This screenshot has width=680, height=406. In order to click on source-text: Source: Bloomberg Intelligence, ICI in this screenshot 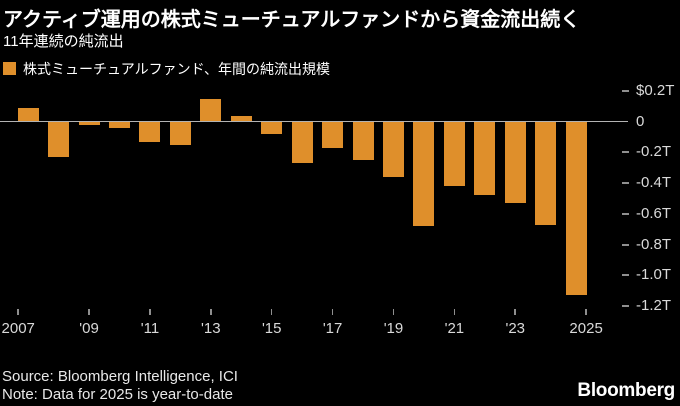, I will do `click(120, 376)`.